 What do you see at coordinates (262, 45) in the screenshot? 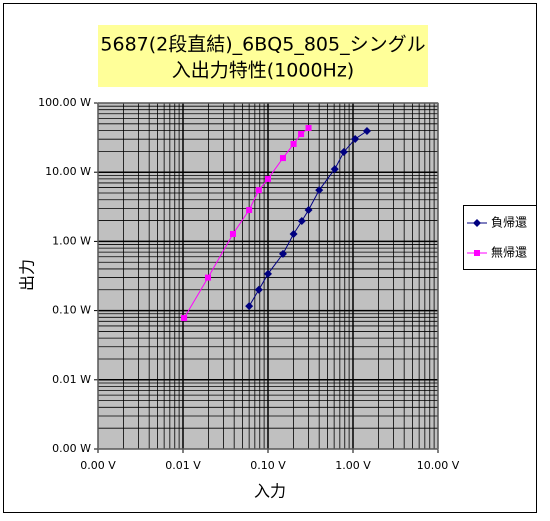
I see `chart-title: 5687(2段直結)_6BQ5_805_シングル` at bounding box center [262, 45].